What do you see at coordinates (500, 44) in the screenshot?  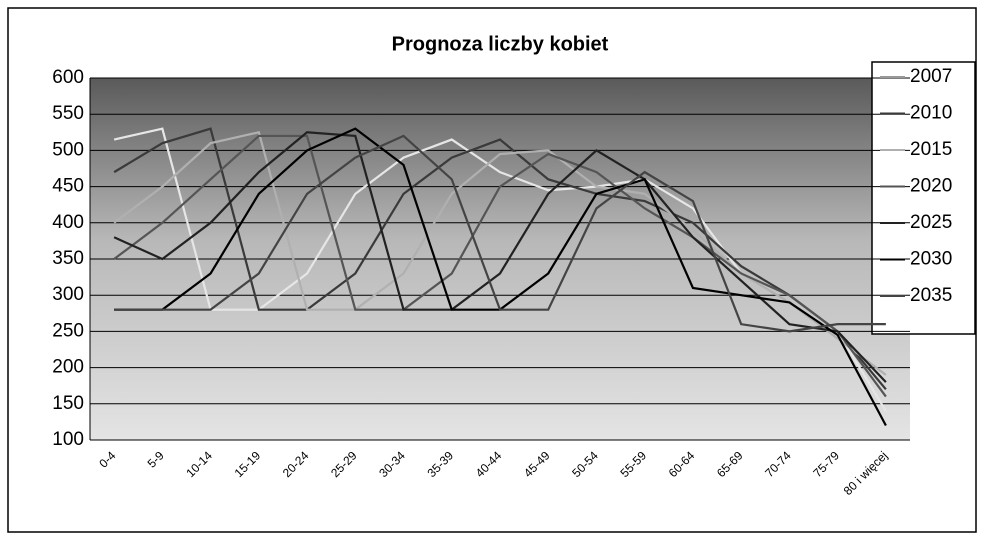 I see `chart-title: Prognoza liczby kobiet` at bounding box center [500, 44].